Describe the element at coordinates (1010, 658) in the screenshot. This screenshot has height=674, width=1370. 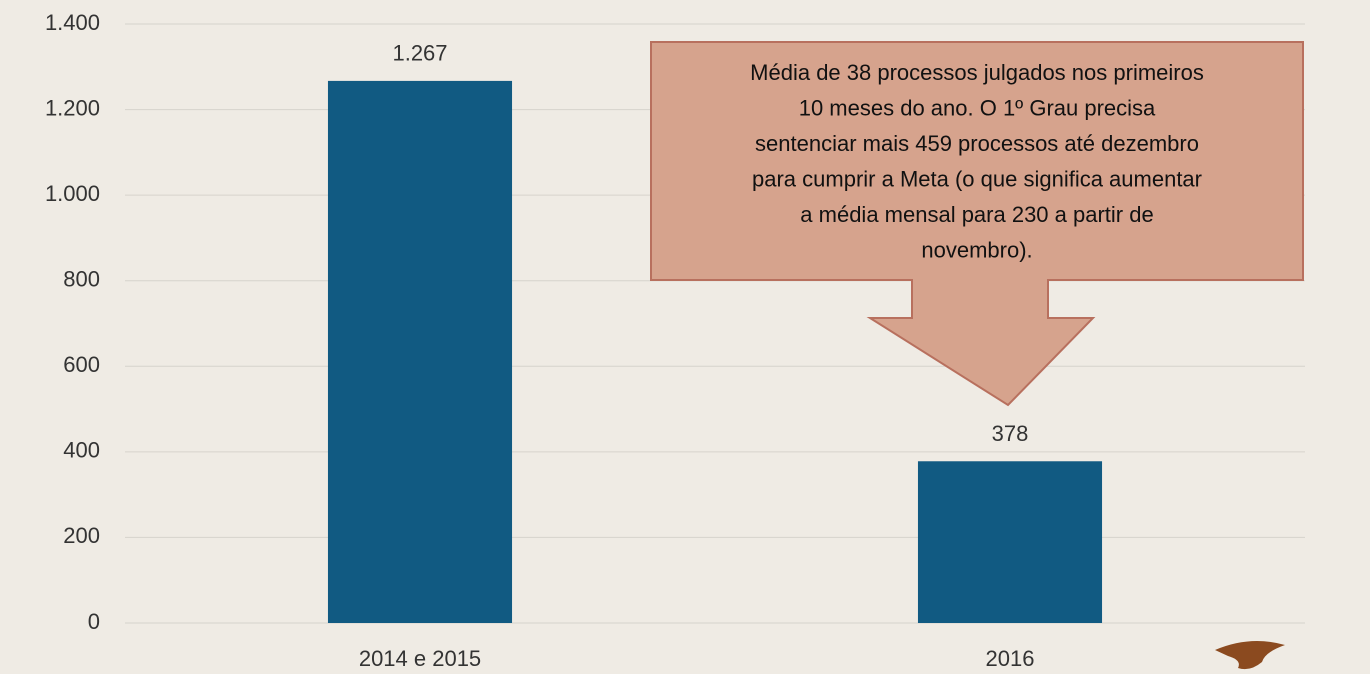
I see `x-tick-label: 2016` at that location.